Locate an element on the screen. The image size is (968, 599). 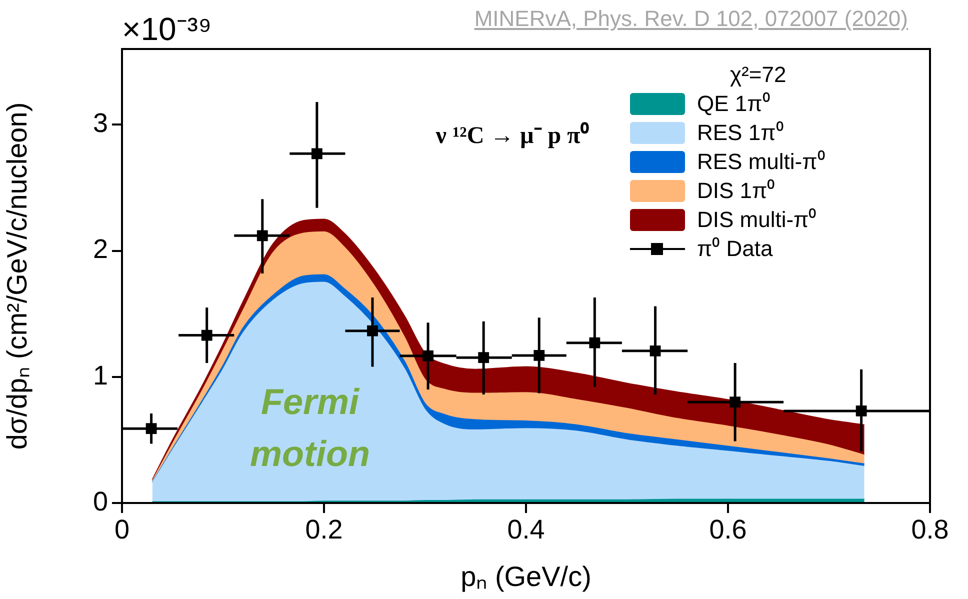
x-tick-label: 0.8 is located at coordinates (930, 529).